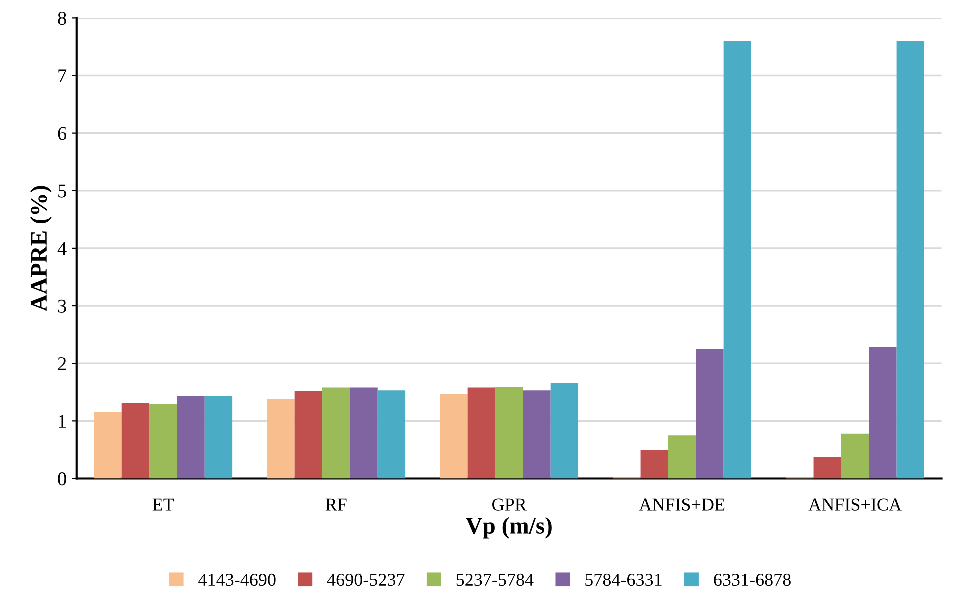 This screenshot has height=606, width=961. What do you see at coordinates (62, 249) in the screenshot?
I see `y-tick-label: 4` at bounding box center [62, 249].